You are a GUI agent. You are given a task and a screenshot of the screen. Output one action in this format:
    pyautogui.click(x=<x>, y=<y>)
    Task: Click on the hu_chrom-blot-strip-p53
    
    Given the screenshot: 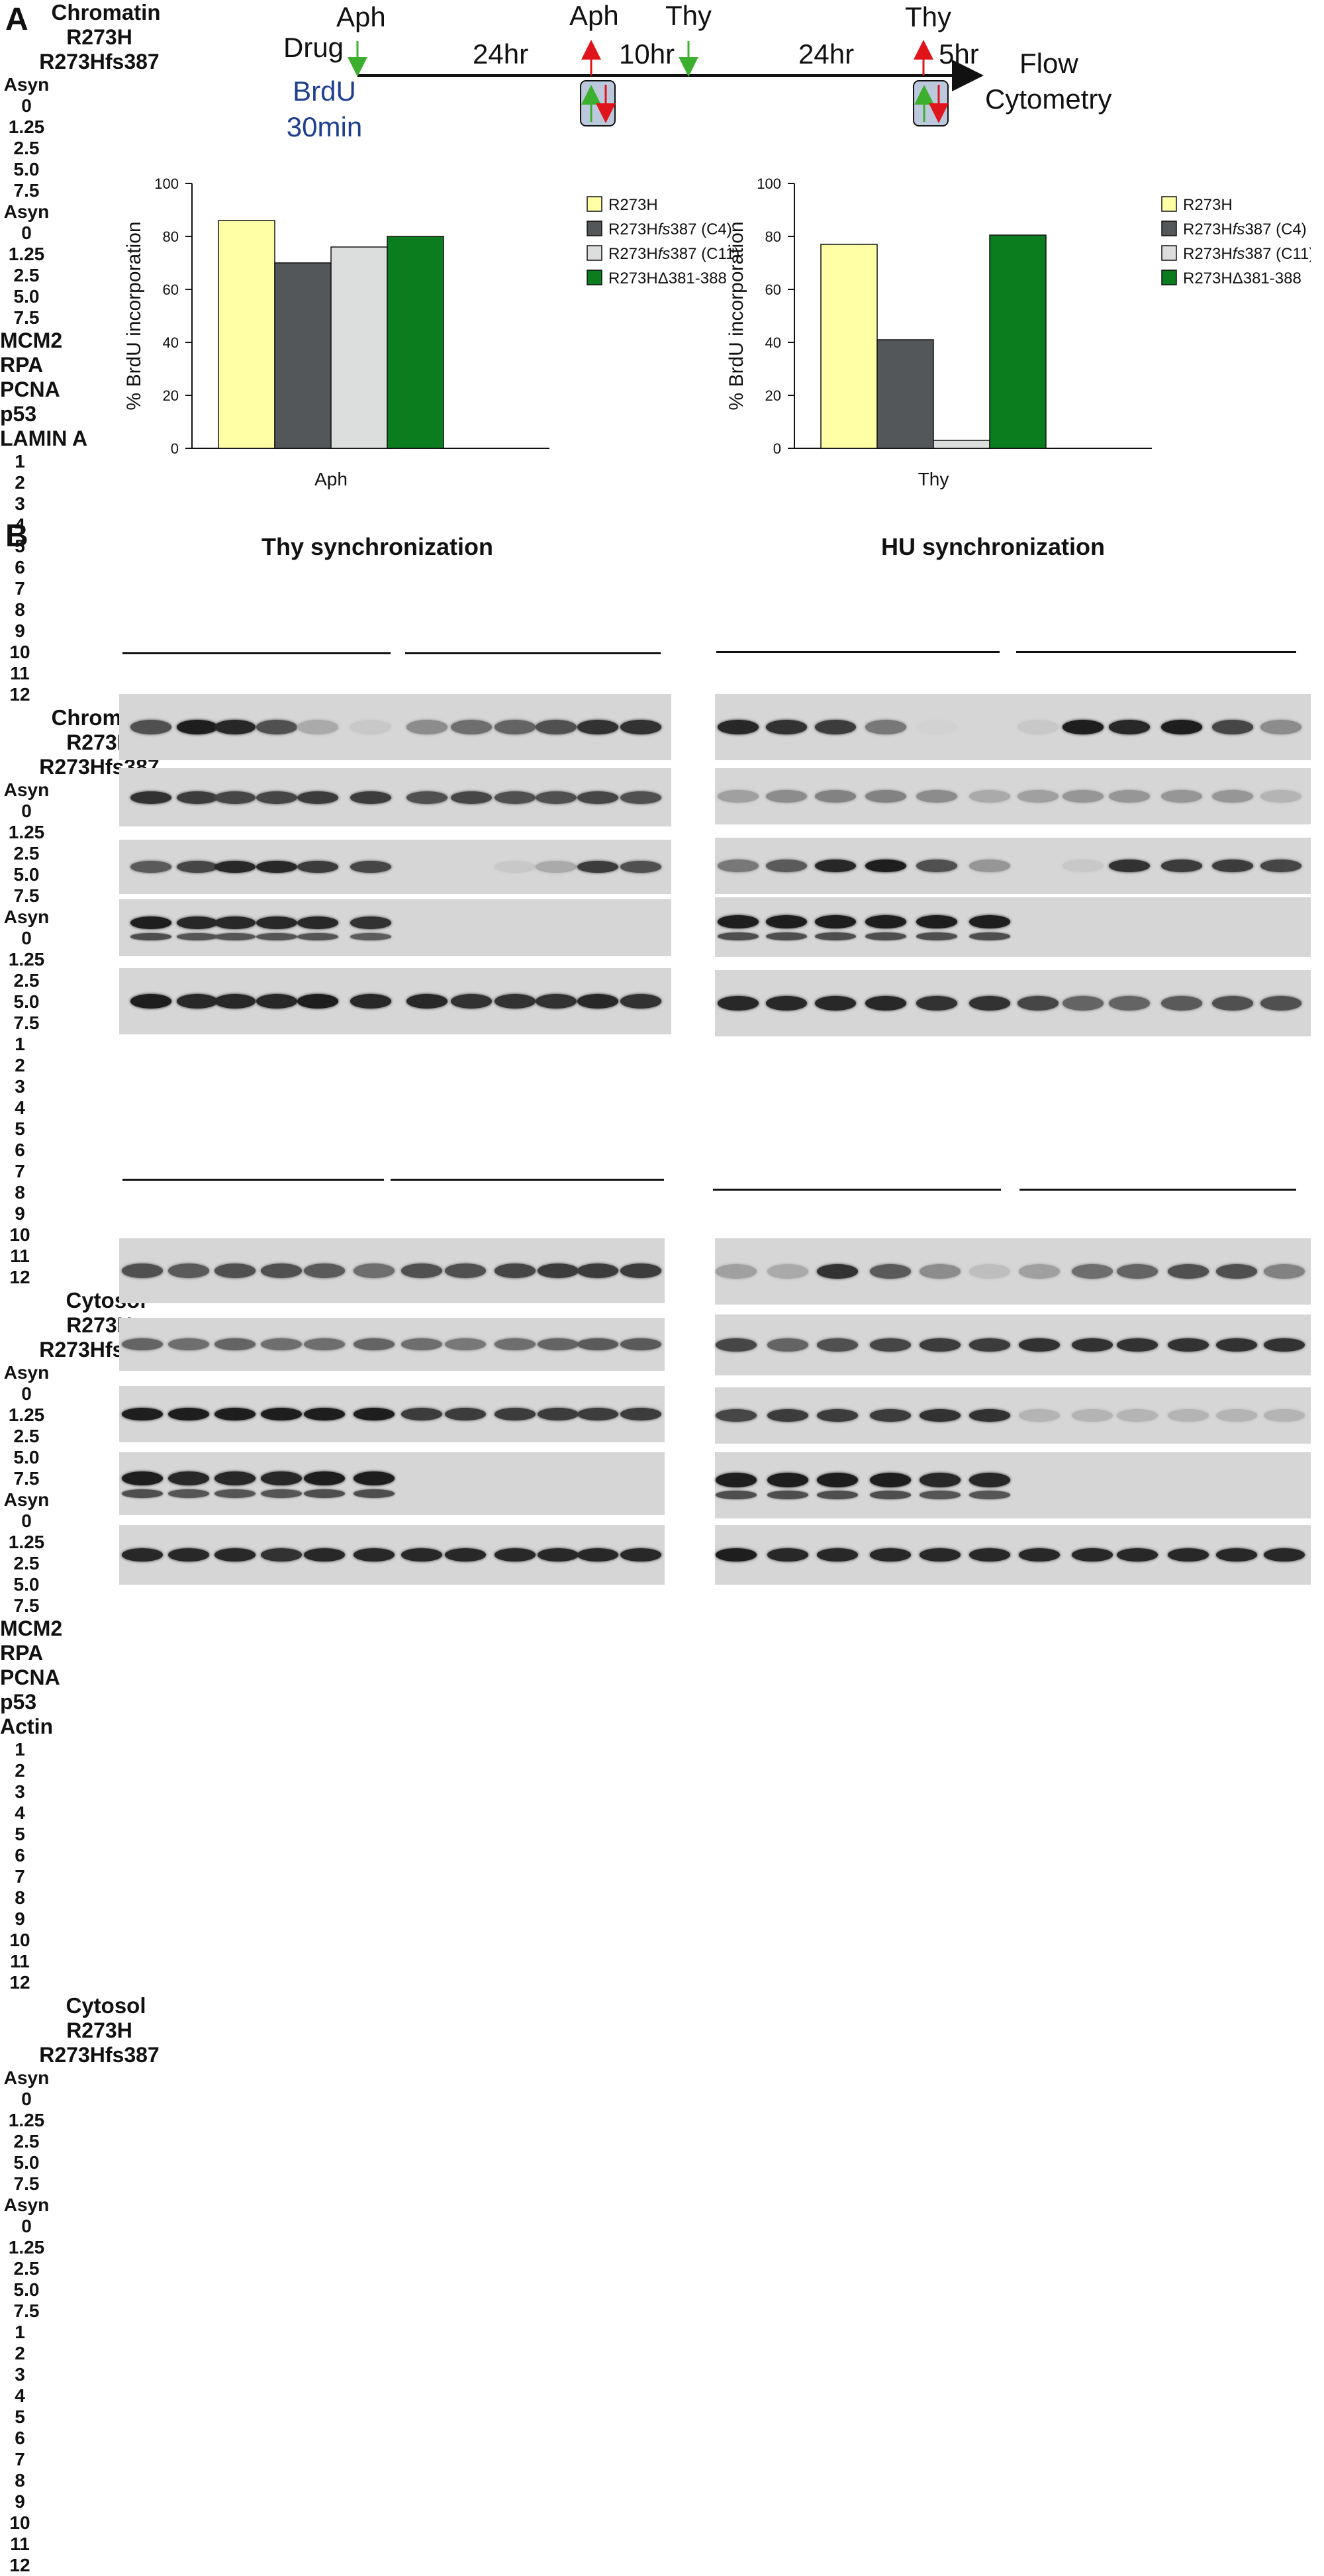 What is the action you would take?
    pyautogui.click(x=1013, y=927)
    